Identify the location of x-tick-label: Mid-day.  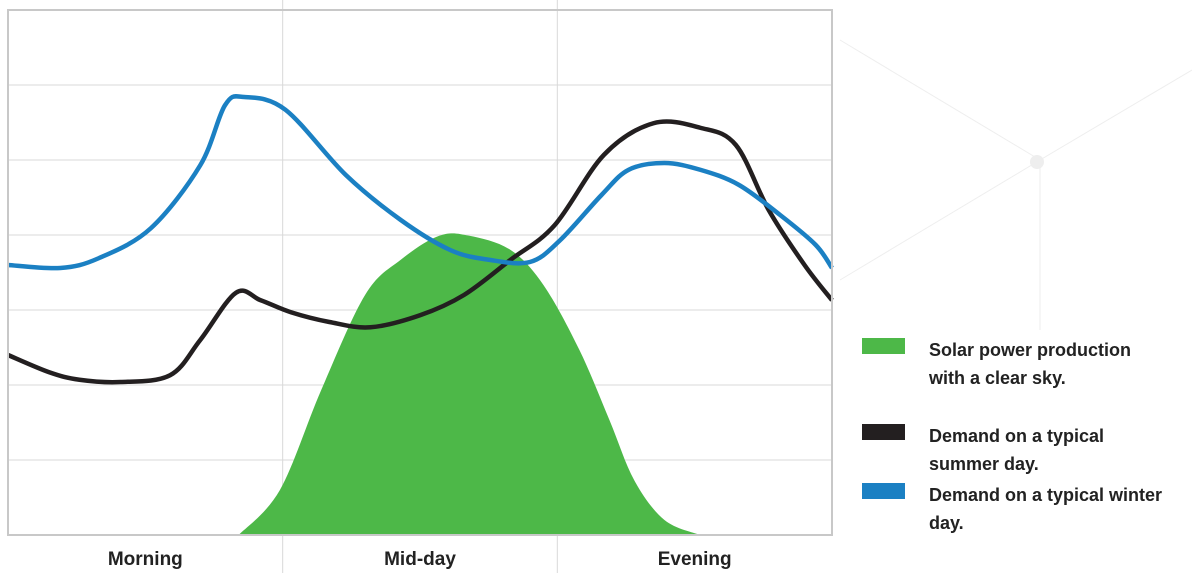
(420, 559).